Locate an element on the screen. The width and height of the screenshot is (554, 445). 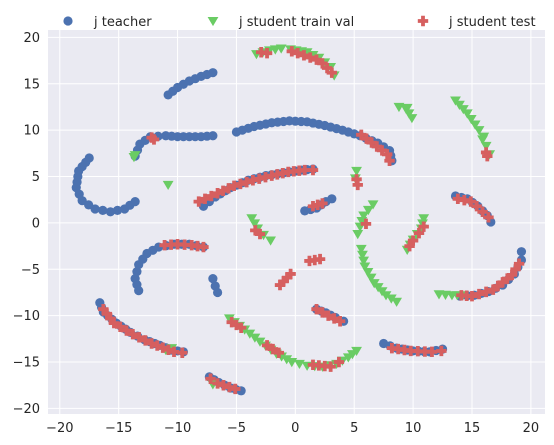
x-tick-label: 20 is located at coordinates (531, 428).